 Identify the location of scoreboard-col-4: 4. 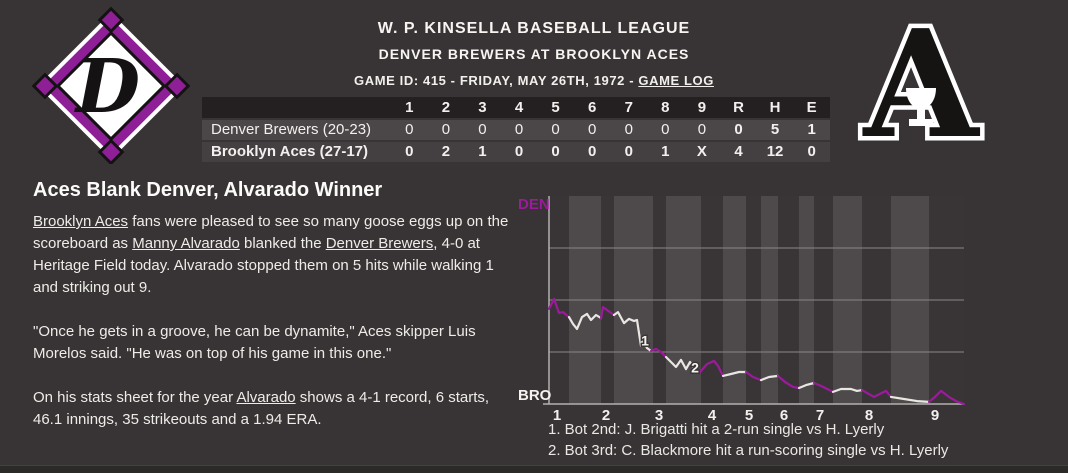
(519, 108).